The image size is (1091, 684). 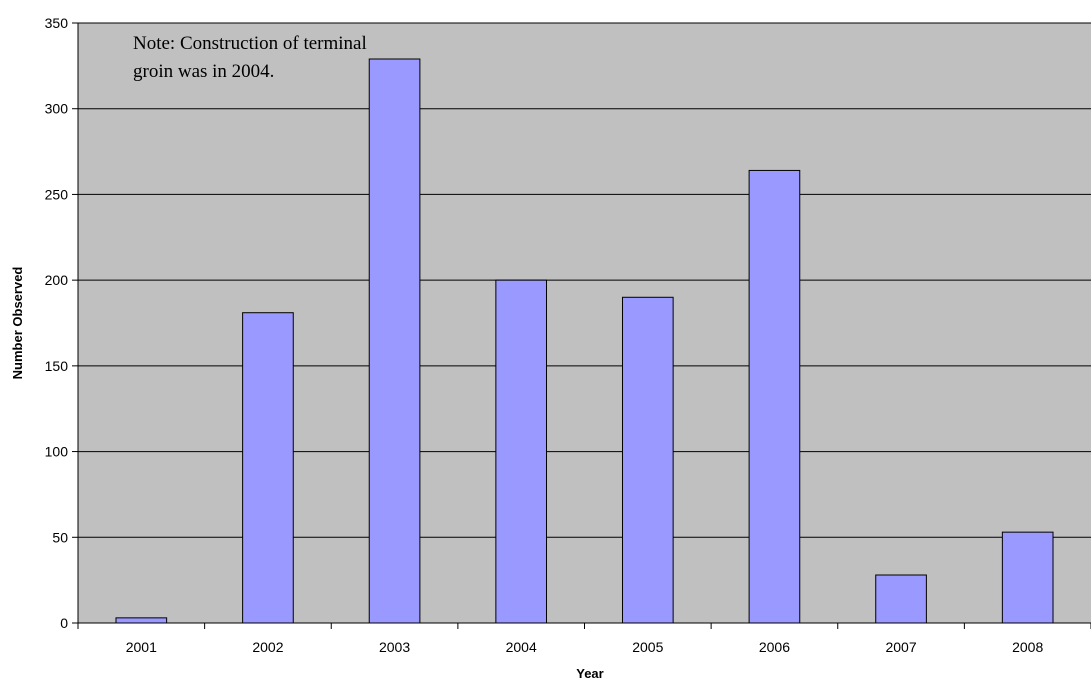 What do you see at coordinates (900, 647) in the screenshot?
I see `x-tick-label: 2007` at bounding box center [900, 647].